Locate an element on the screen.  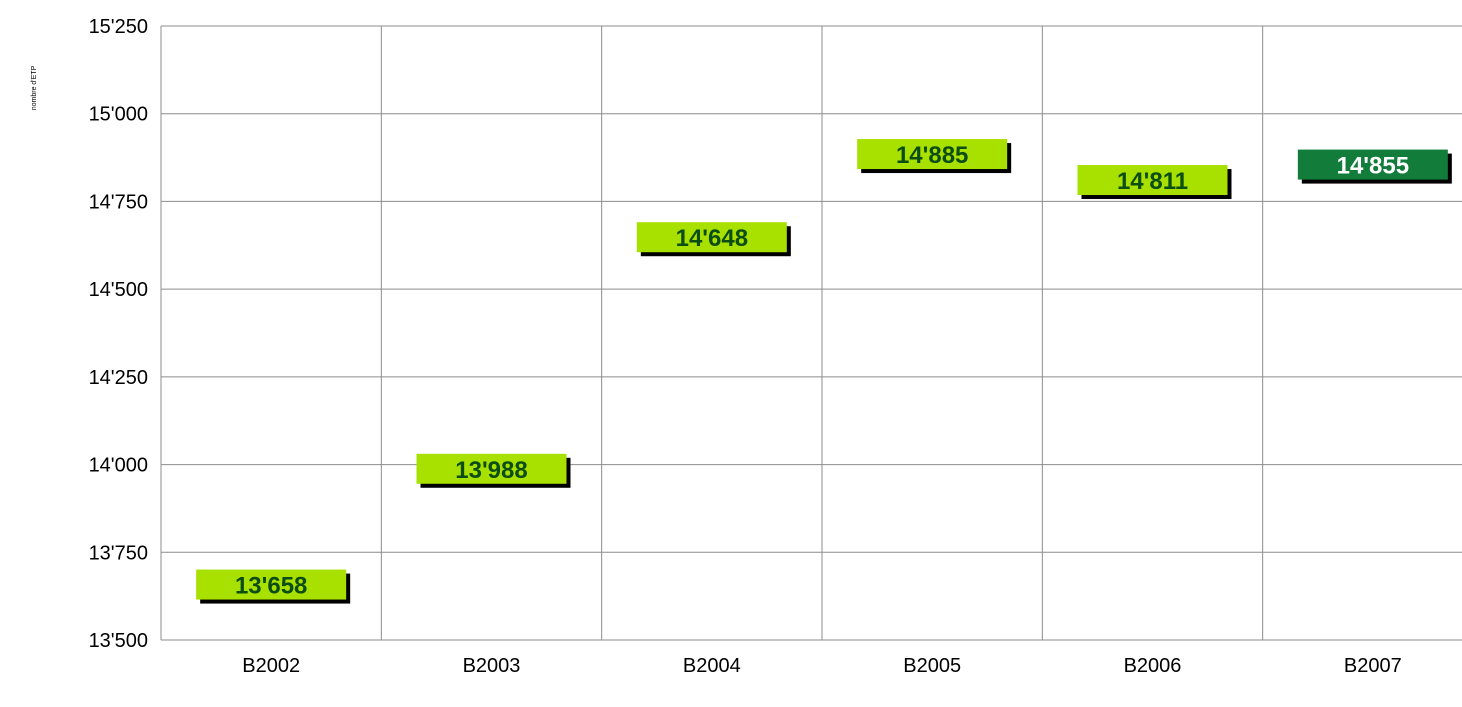
y-tick-label: 15'000 is located at coordinates (118, 115).